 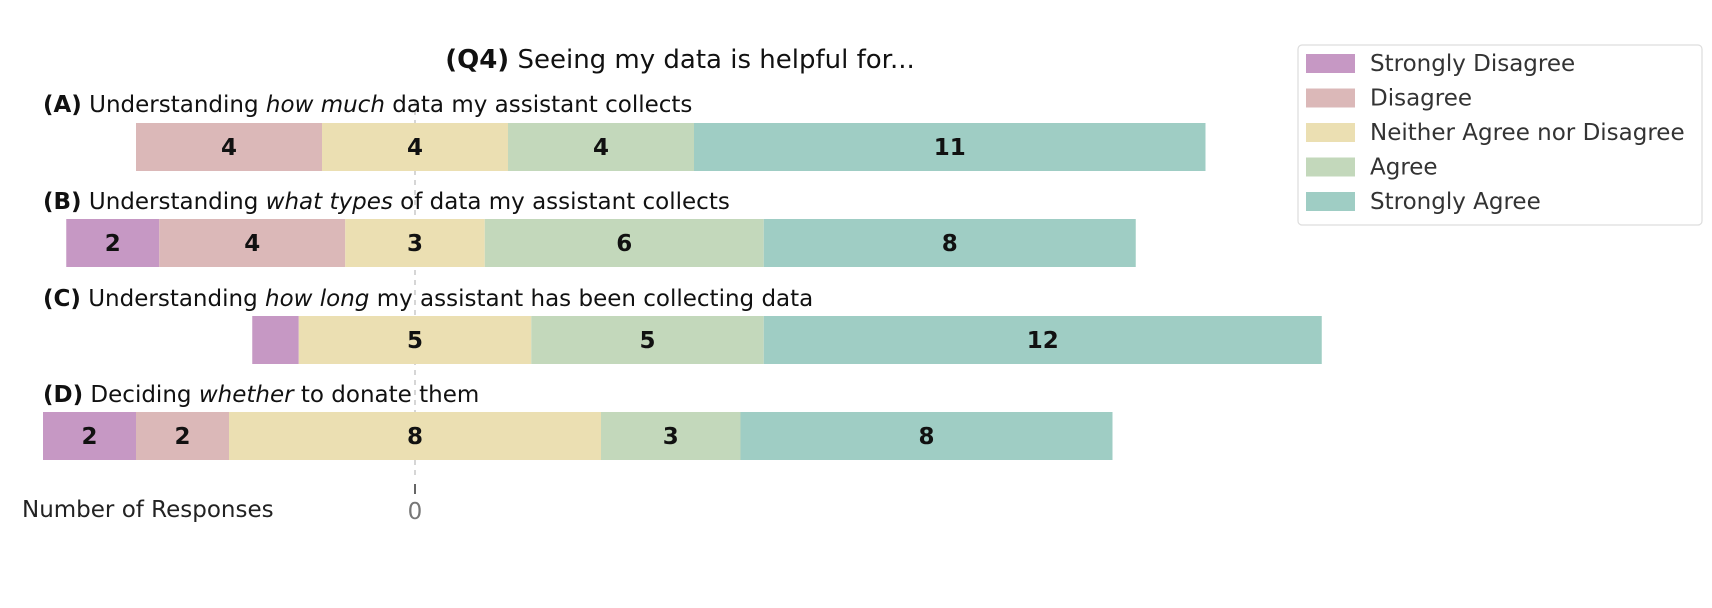 I want to click on legend-label: Neither Agree nor Disagree, so click(x=1527, y=133).